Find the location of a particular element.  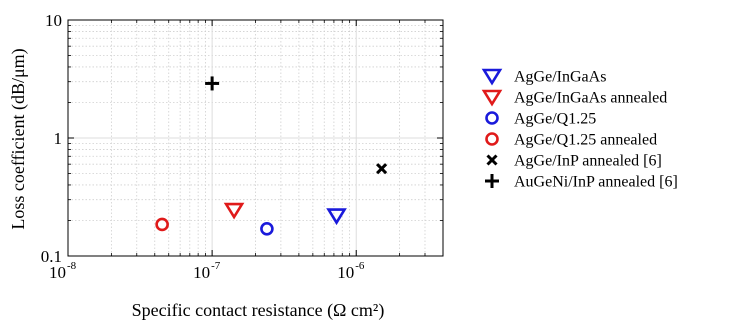

legend-item: AgGe/InGaAs is located at coordinates (543, 77).